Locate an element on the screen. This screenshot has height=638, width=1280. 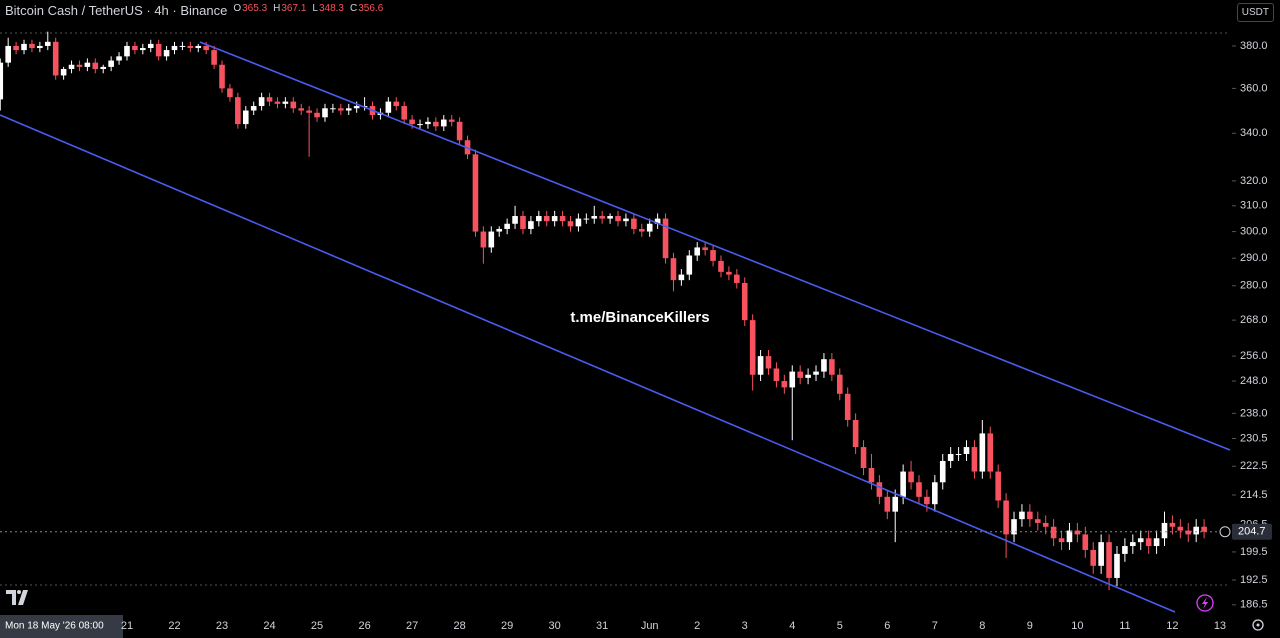
x-tick-label: 2 is located at coordinates (697, 626).